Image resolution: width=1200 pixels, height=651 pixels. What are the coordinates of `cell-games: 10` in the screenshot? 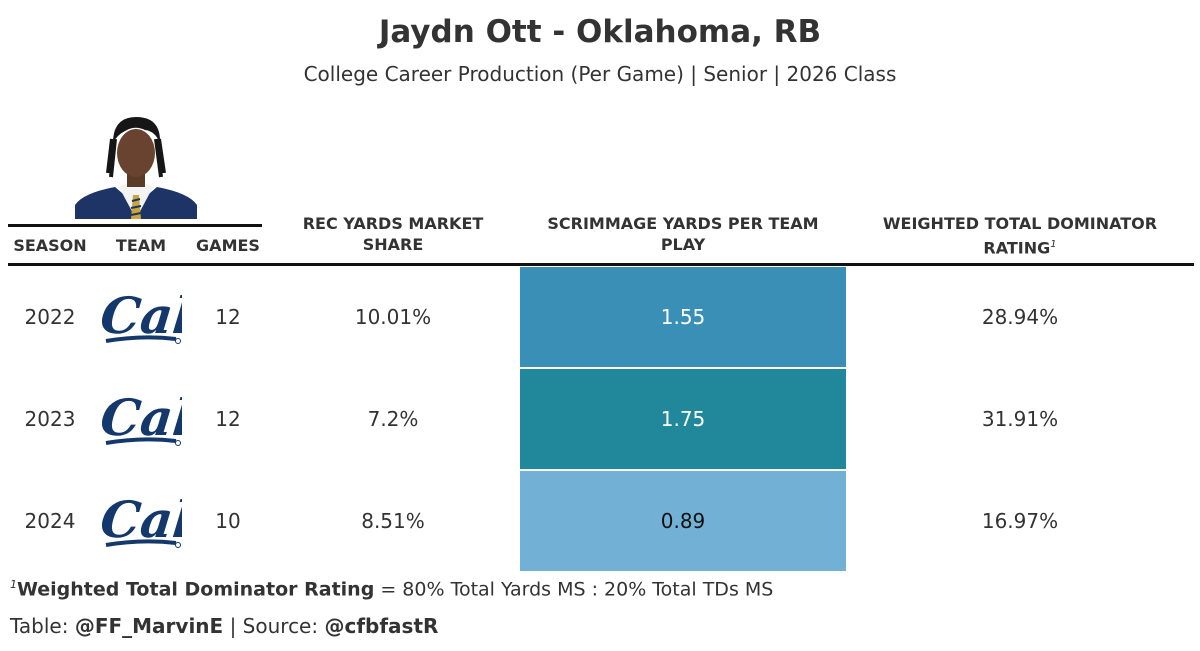 It's located at (228, 521).